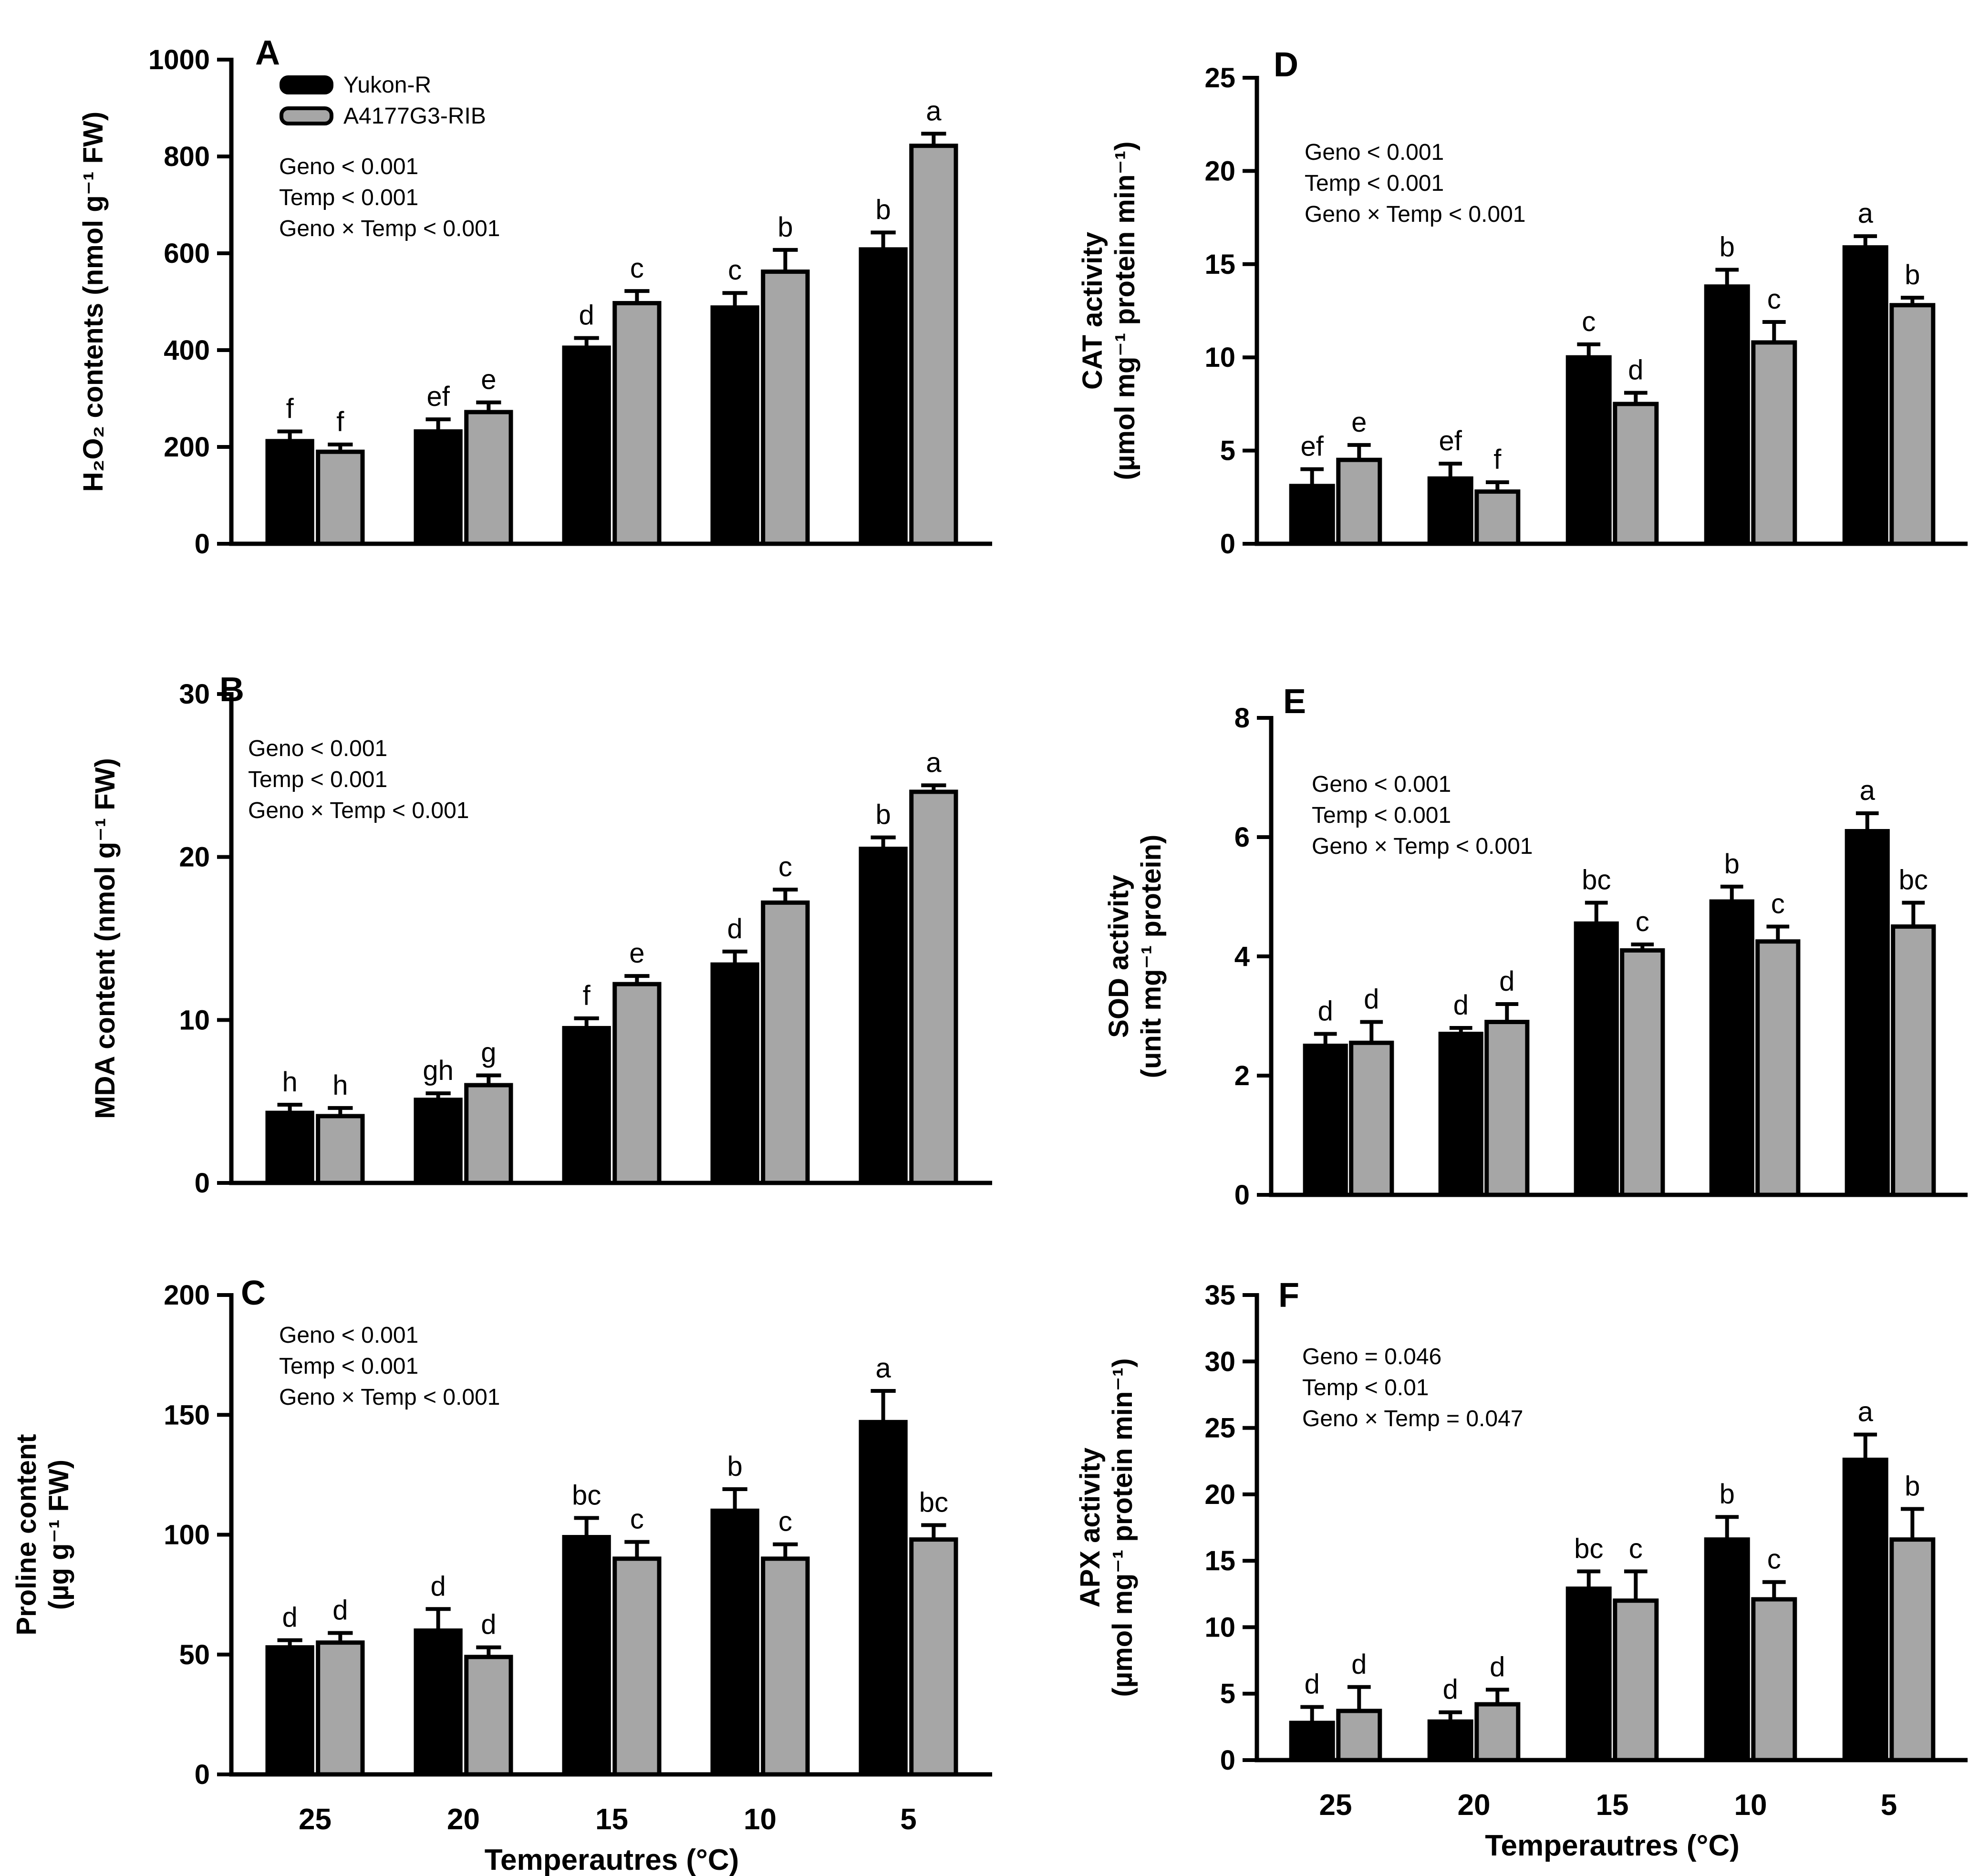  Describe the element at coordinates (290, 410) in the screenshot. I see `significance-letter: f` at that location.